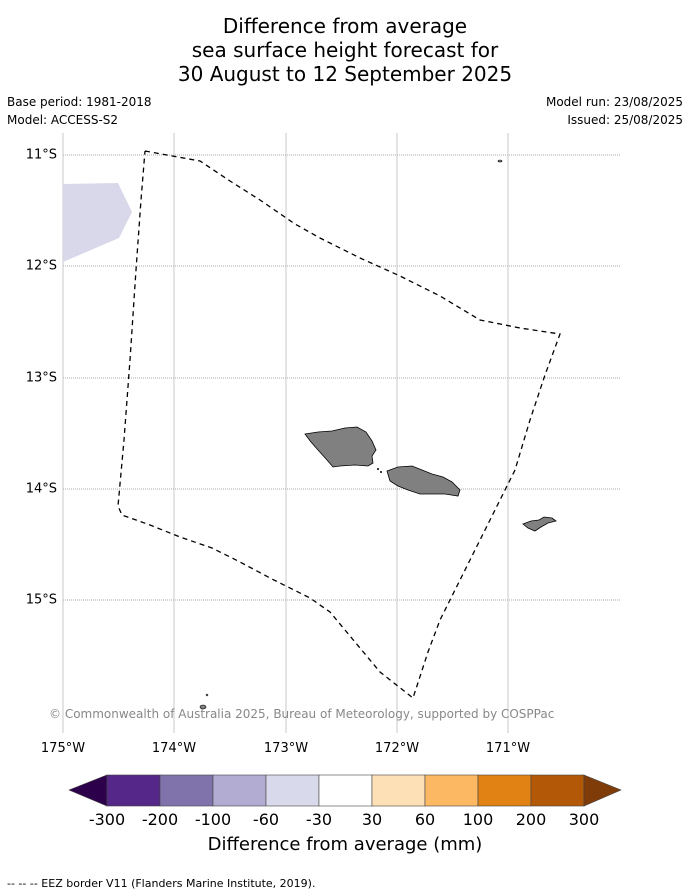 This screenshot has width=690, height=896. I want to click on colorbar-label: 300, so click(584, 819).